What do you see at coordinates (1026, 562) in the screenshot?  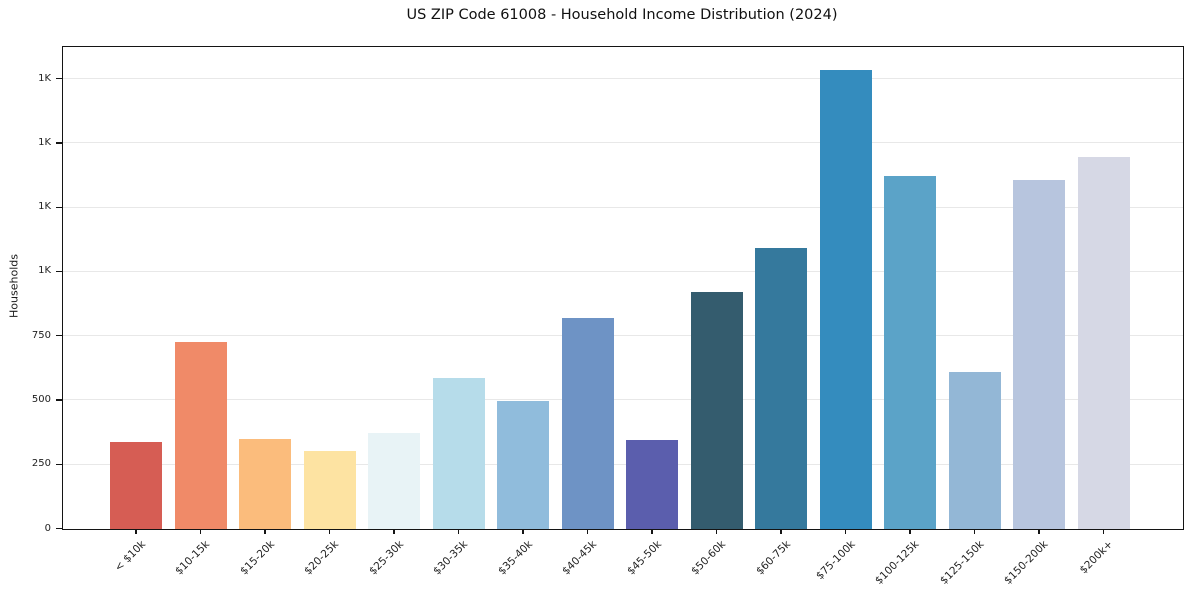 I see `x-tick-label: $150-200k` at bounding box center [1026, 562].